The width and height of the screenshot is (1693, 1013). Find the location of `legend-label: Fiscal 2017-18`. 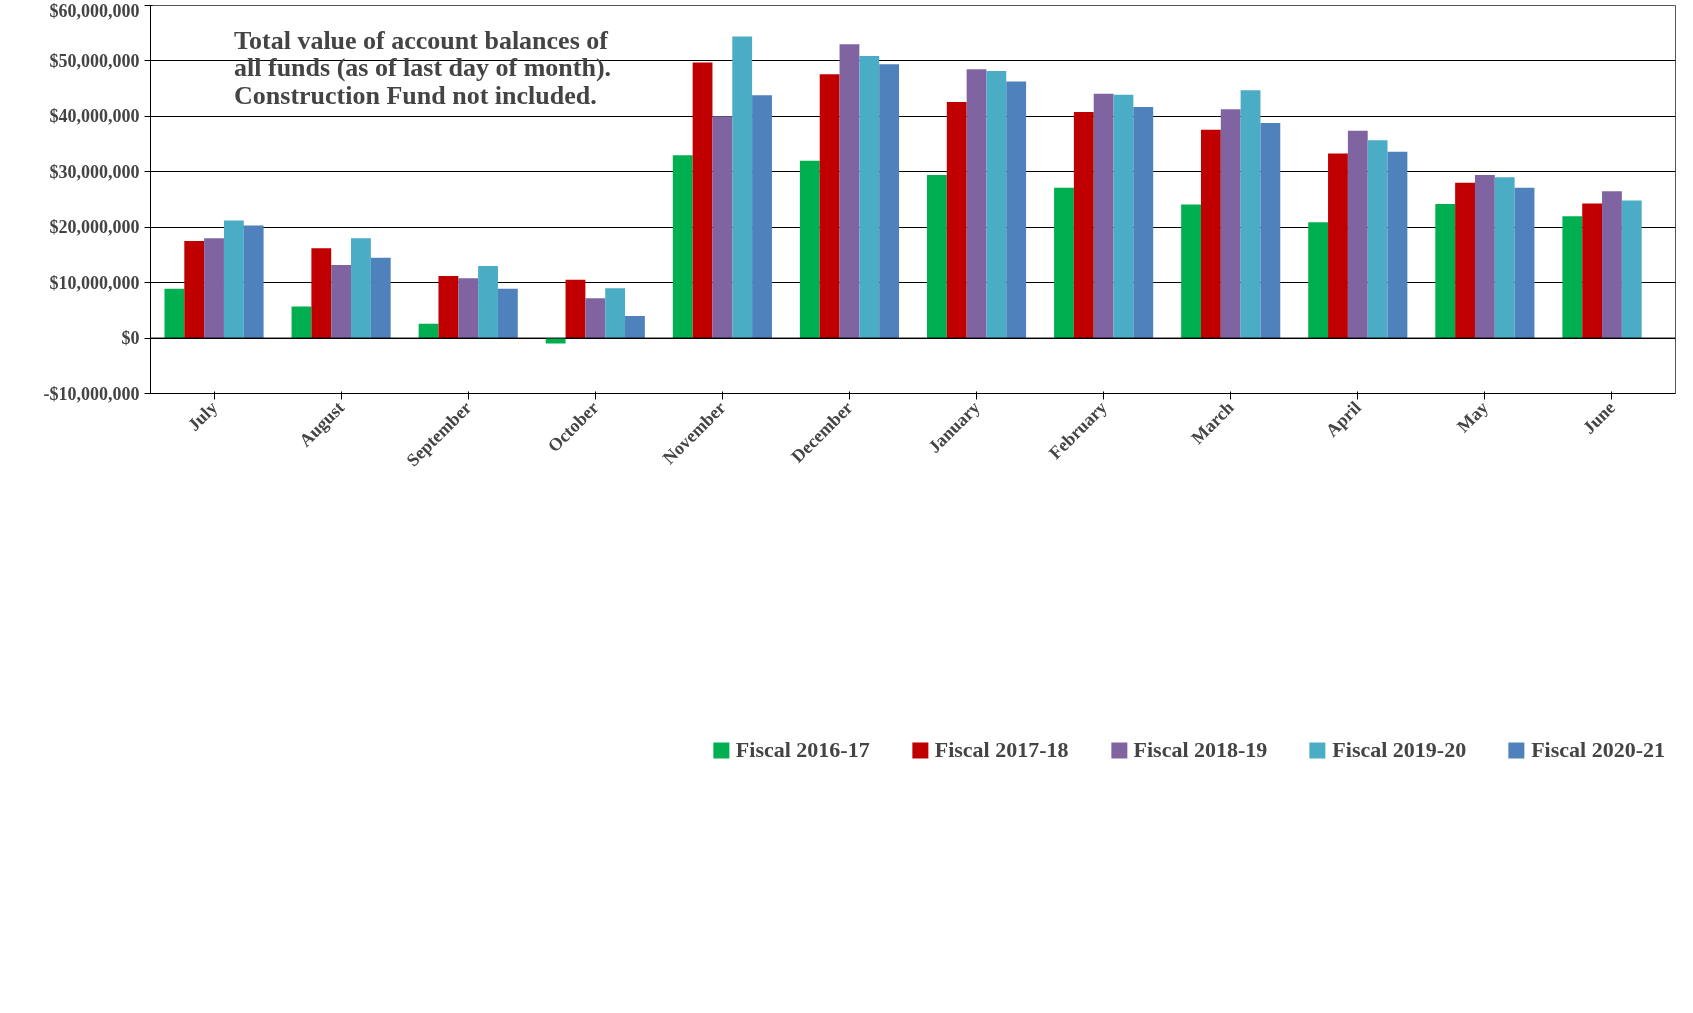

legend-label: Fiscal 2017-18 is located at coordinates (1001, 750).